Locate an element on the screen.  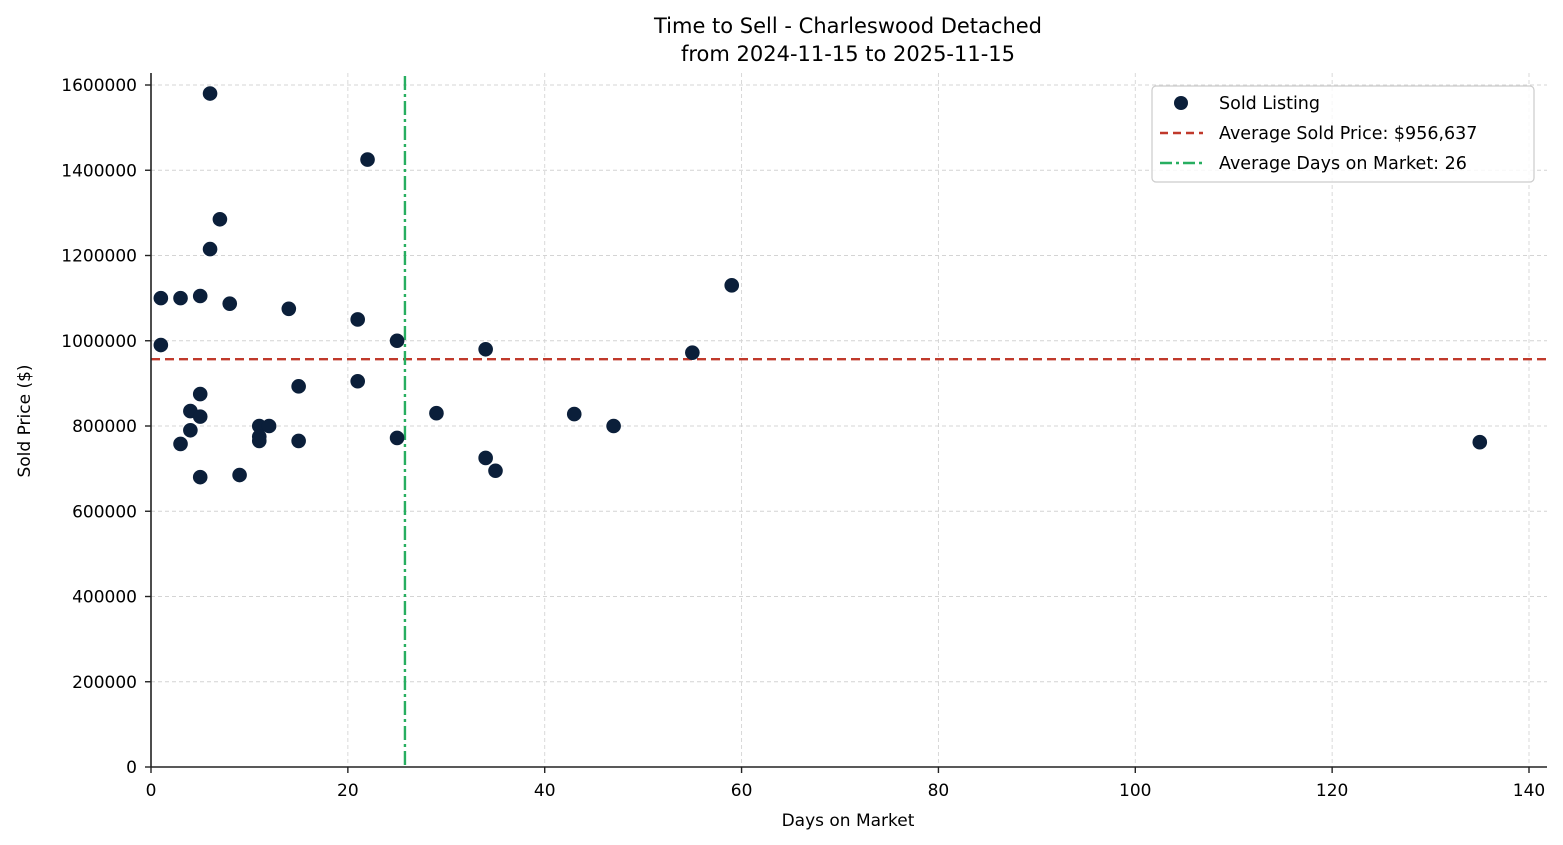
chart-subtitle: from 2024-11-15 to 2025-11-15 is located at coordinates (848, 54).